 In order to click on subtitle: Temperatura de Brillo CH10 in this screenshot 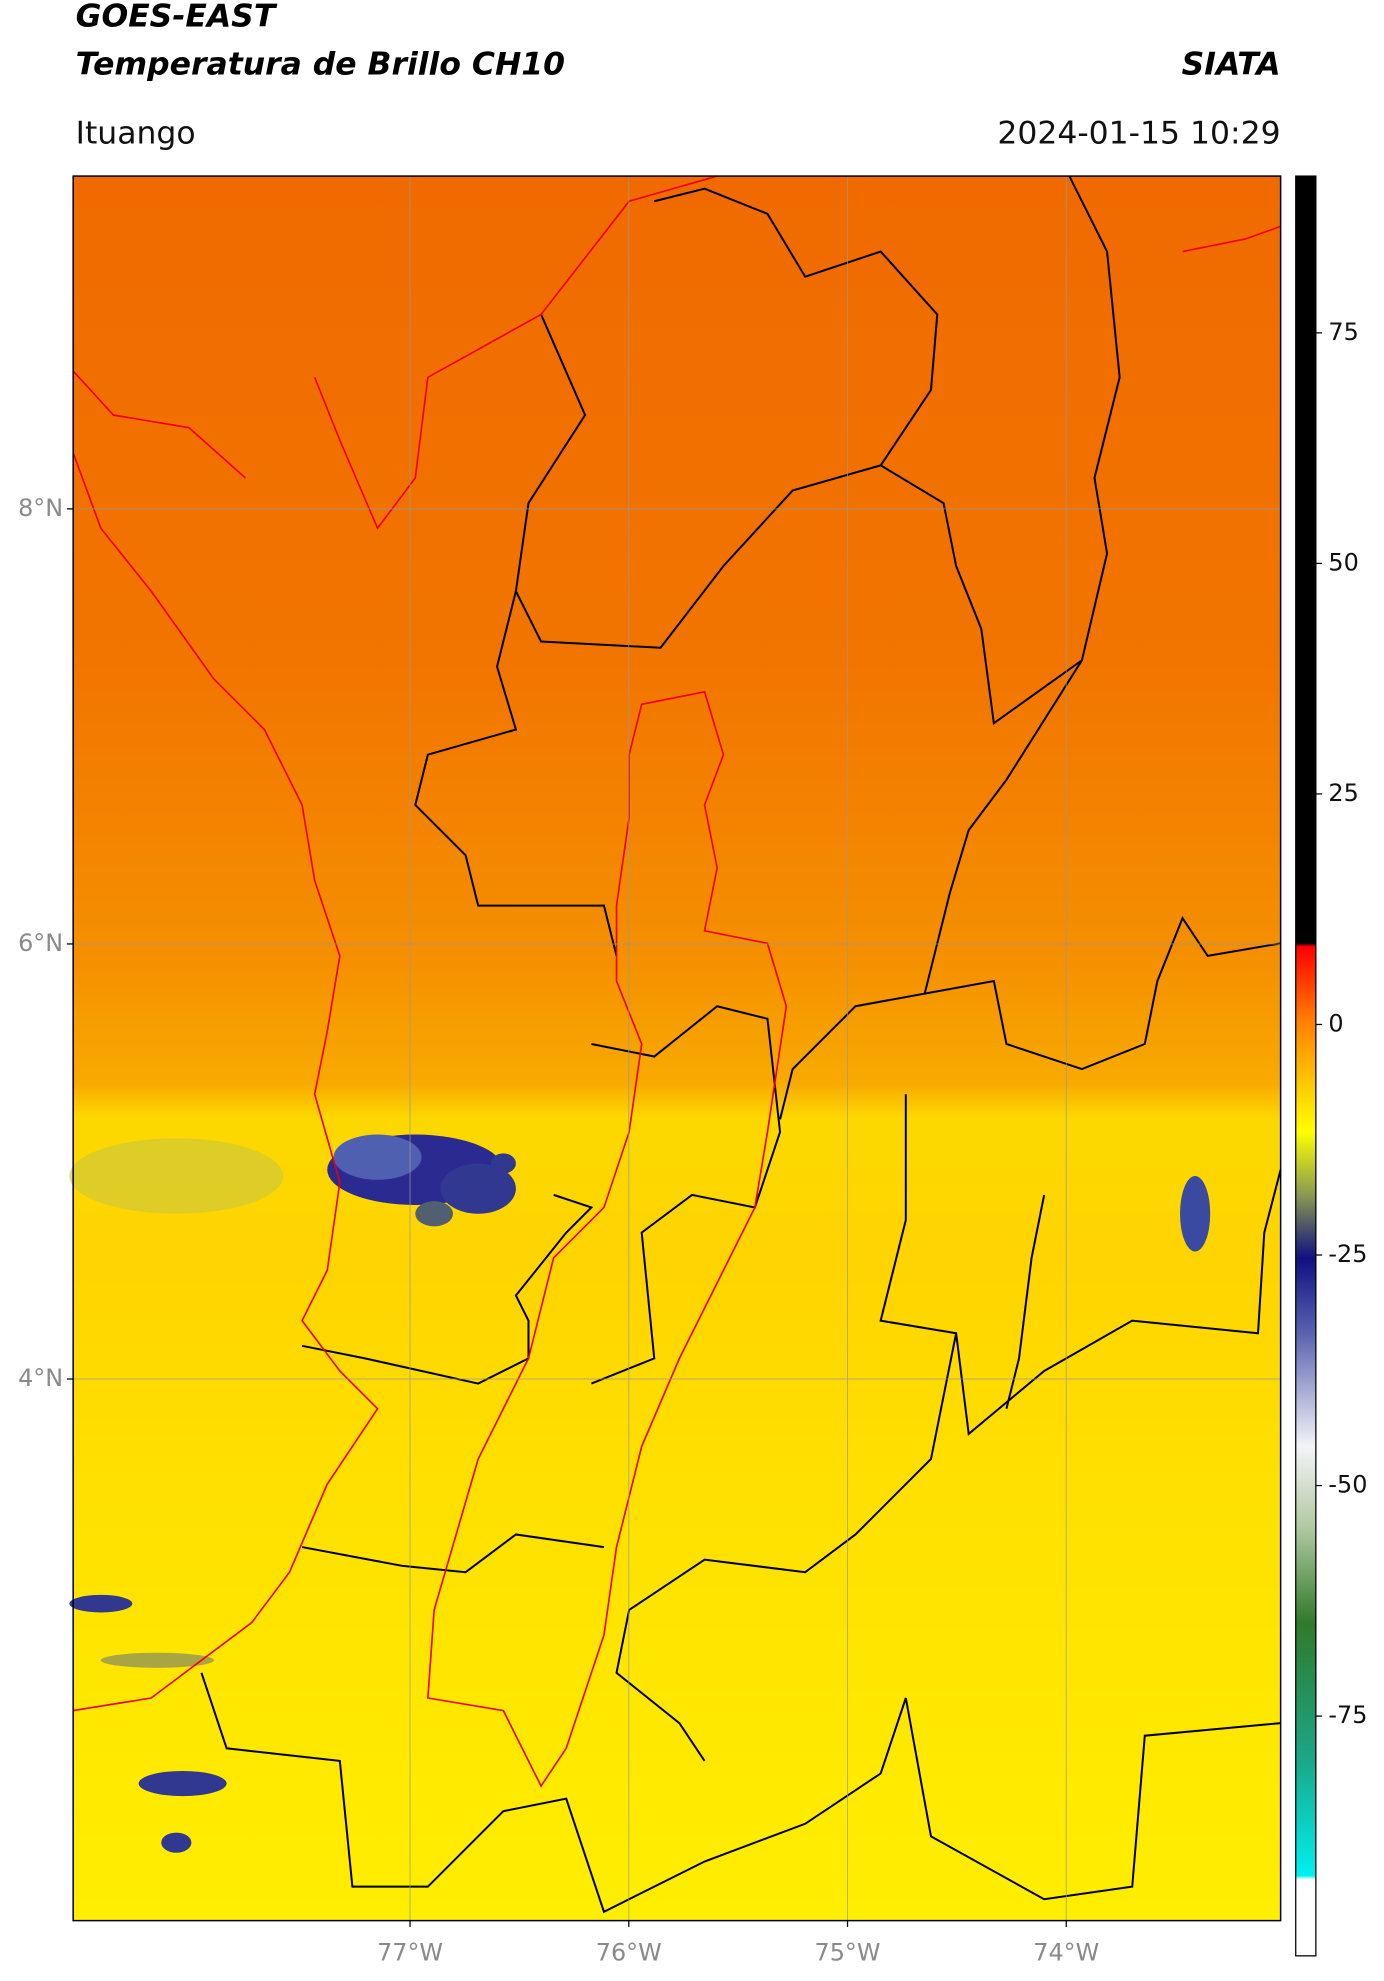, I will do `click(320, 64)`.